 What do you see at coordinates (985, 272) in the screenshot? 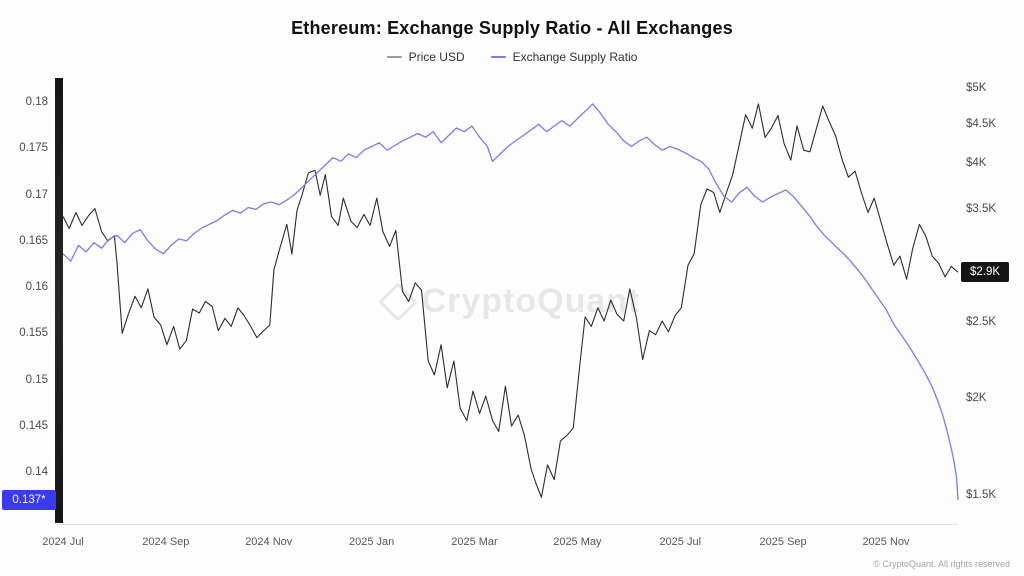
I see `last-value-badge-price: $2.9K` at bounding box center [985, 272].